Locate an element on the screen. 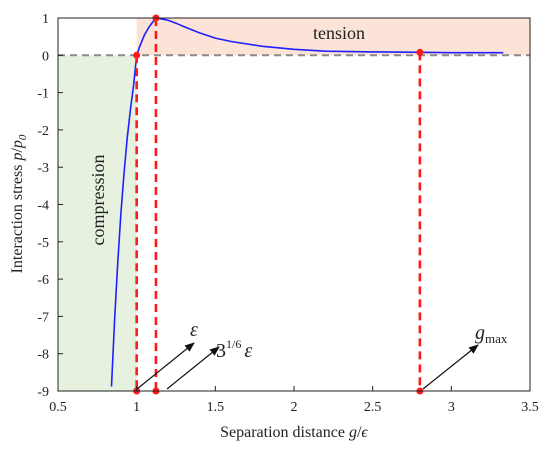 The image size is (550, 449). x-tick-label-6: 3.5 is located at coordinates (530, 407).